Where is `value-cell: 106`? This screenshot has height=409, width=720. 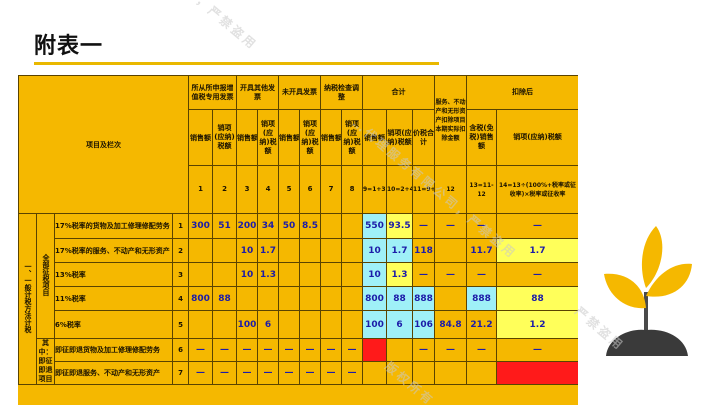 value-cell: 106 is located at coordinates (423, 324).